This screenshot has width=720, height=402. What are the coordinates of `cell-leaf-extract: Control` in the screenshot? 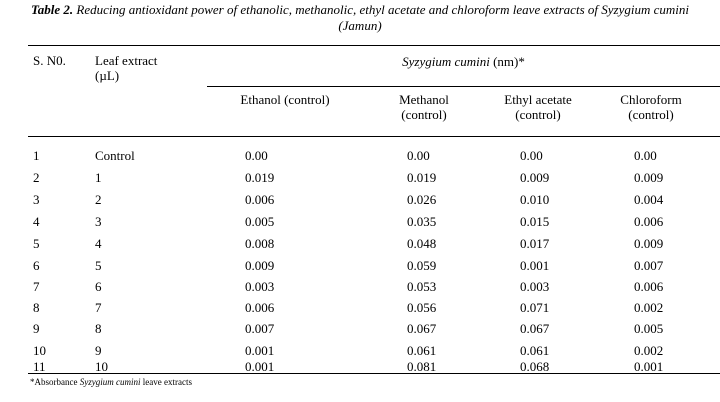 It's located at (115, 155).